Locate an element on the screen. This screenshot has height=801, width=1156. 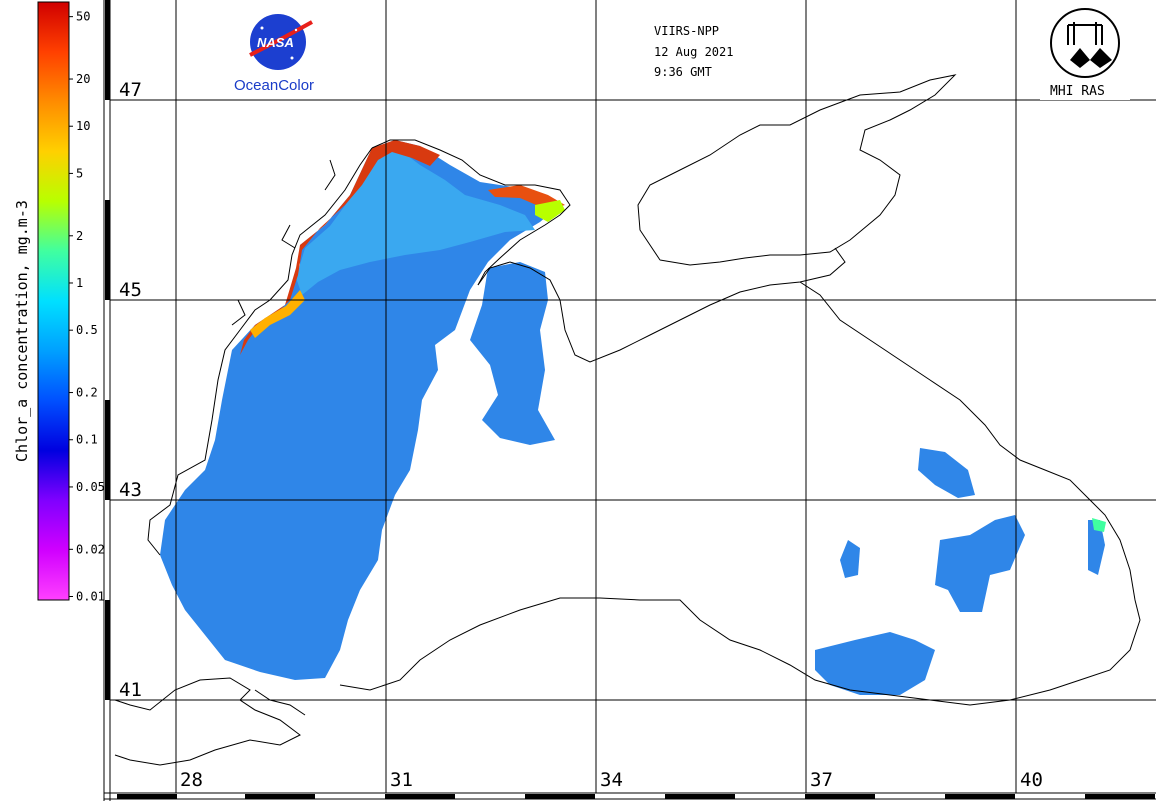
colorbar-tick-label: 0.01 is located at coordinates (90, 597).